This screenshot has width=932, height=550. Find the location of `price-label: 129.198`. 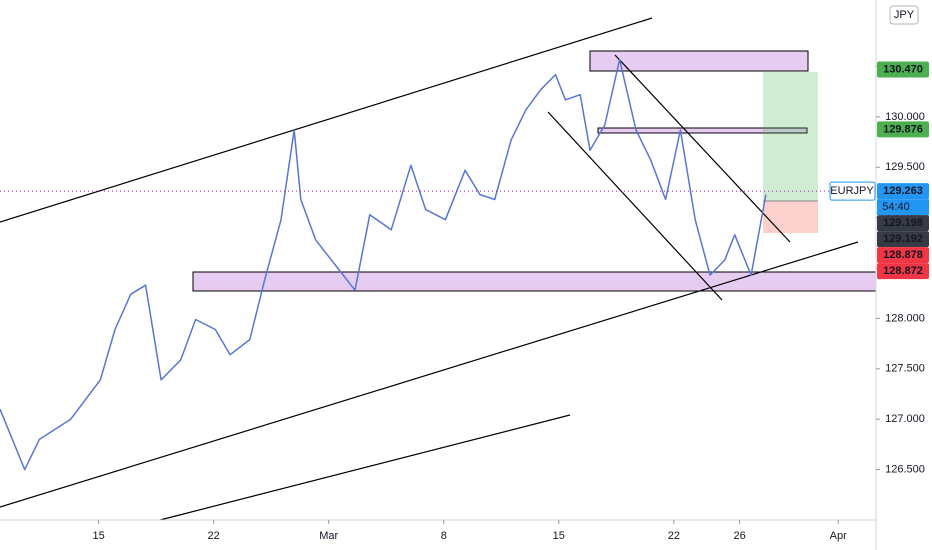

price-label: 129.198 is located at coordinates (903, 223).